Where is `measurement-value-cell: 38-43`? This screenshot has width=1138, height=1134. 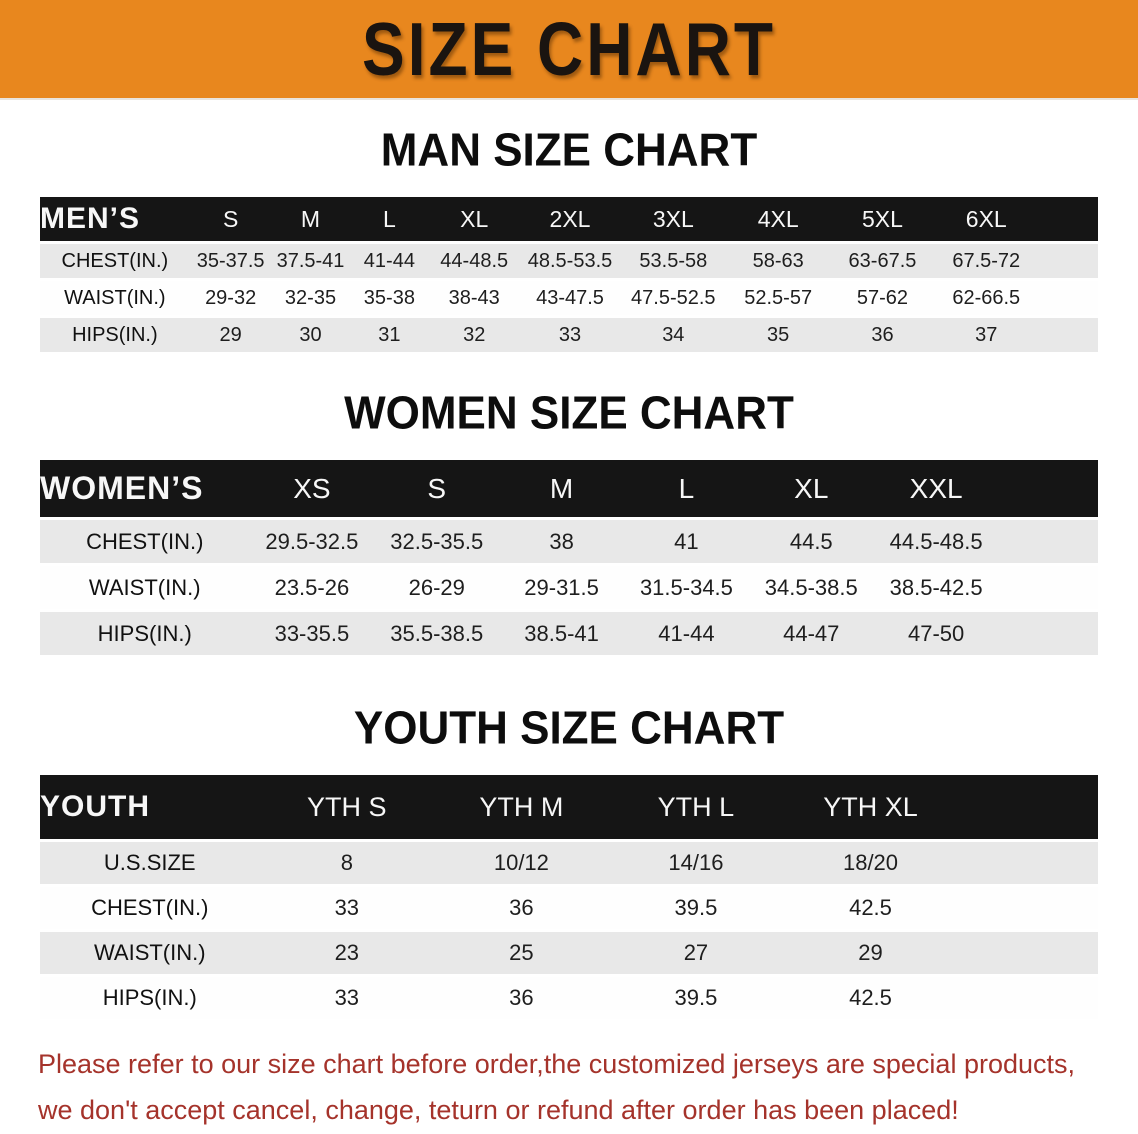 measurement-value-cell: 38-43 is located at coordinates (474, 297).